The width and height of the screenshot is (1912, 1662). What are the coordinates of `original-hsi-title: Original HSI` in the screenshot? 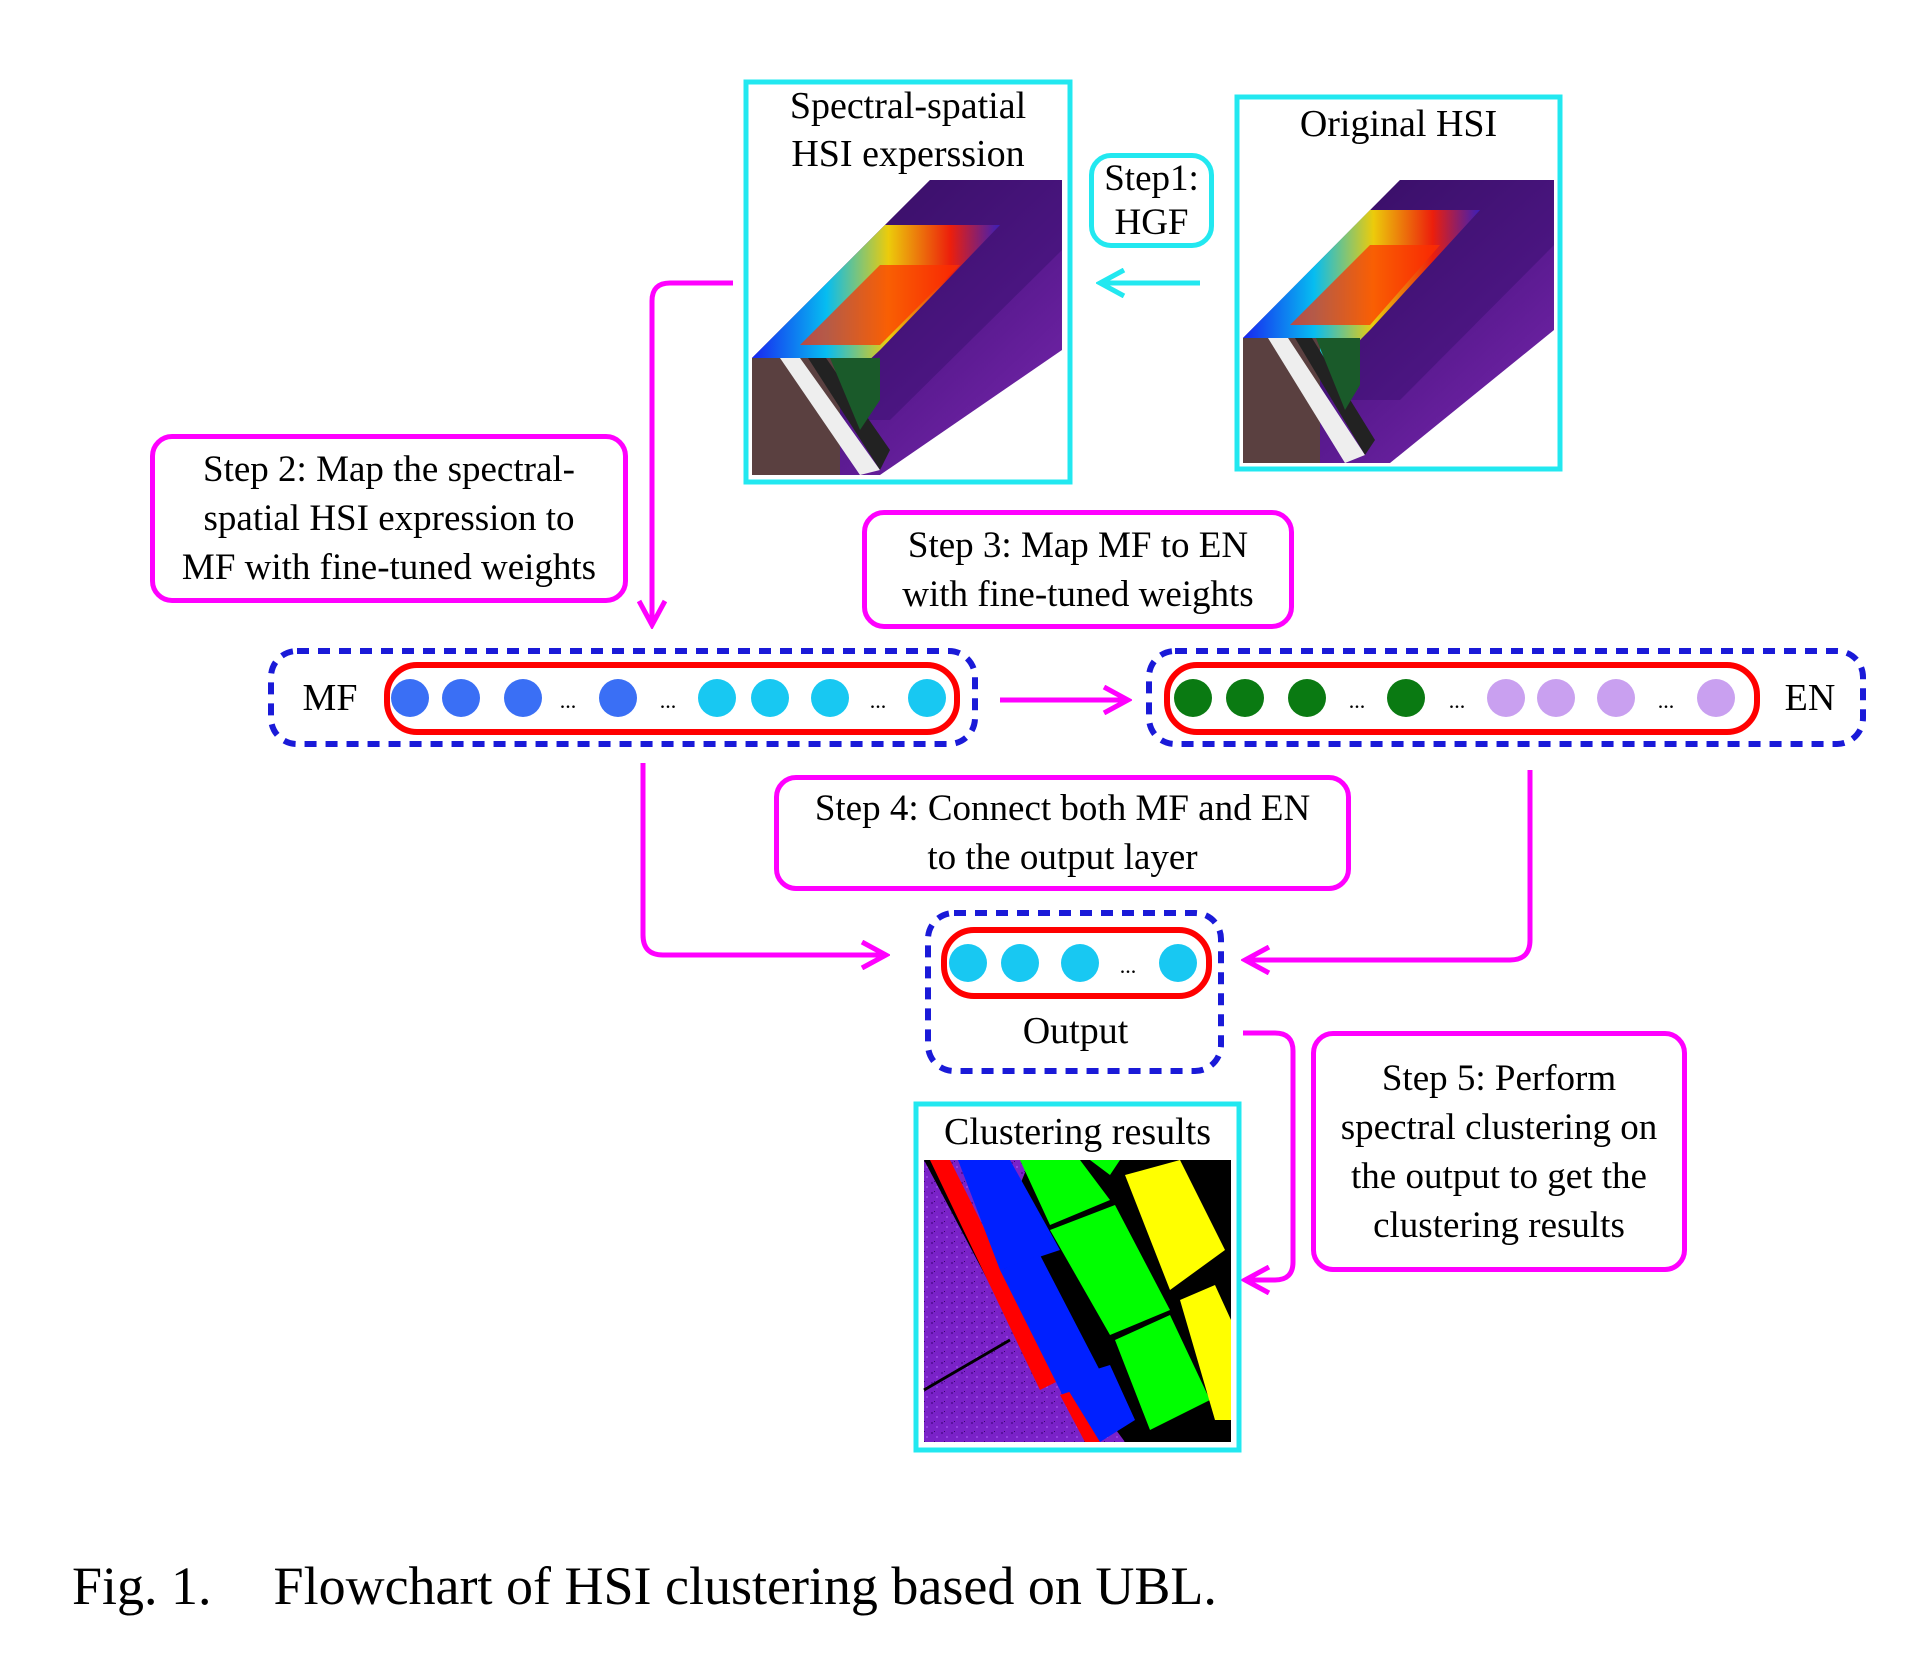 It's located at (1398, 124).